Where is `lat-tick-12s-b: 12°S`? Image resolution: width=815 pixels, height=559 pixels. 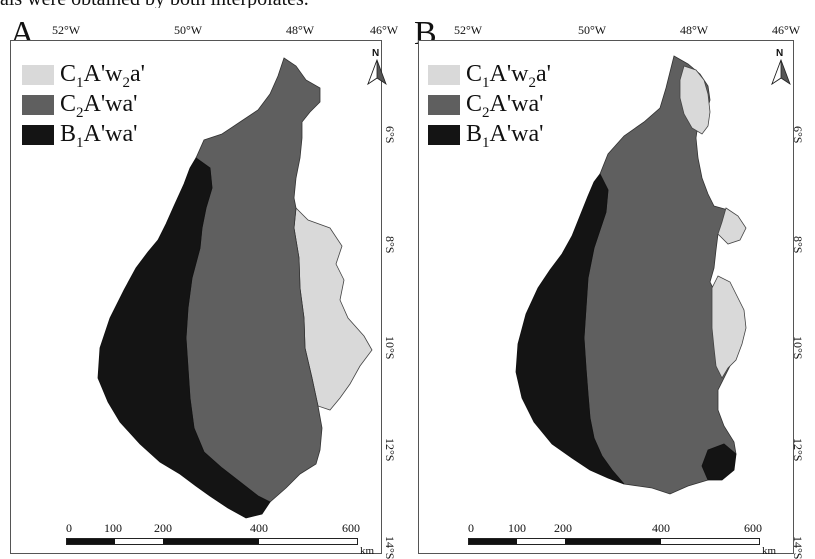
lat-tick-12s-b: 12°S is located at coordinates (798, 450).